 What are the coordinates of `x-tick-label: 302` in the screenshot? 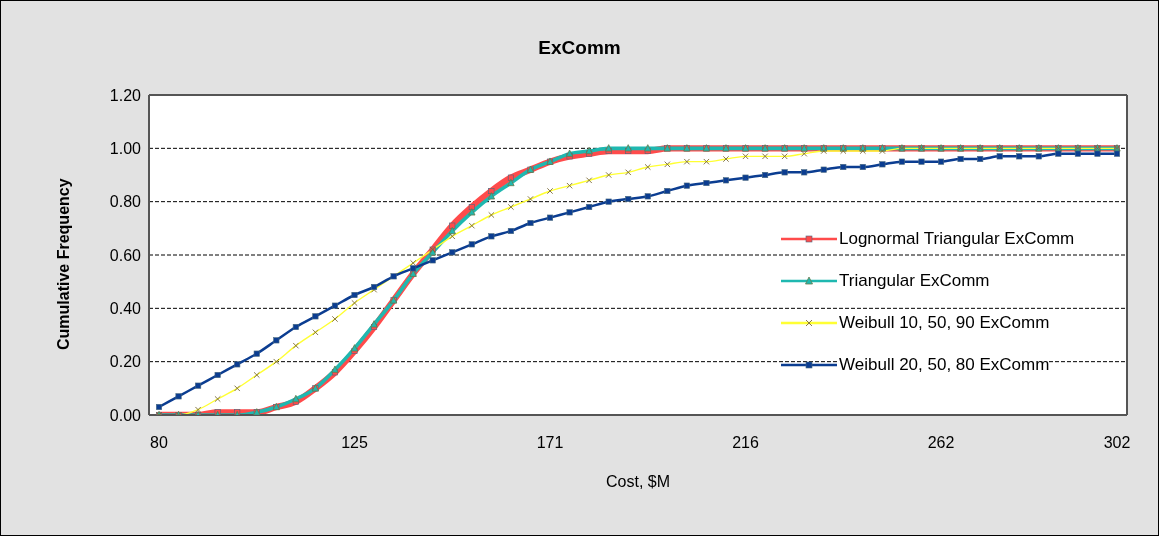 It's located at (1117, 443).